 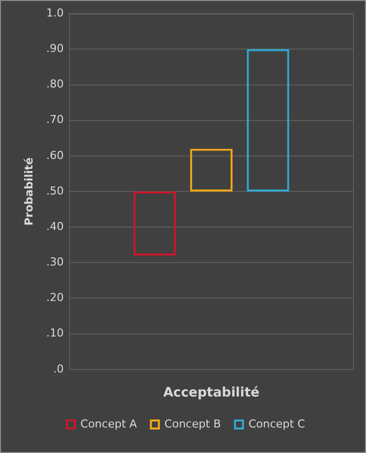 What do you see at coordinates (55, 49) in the screenshot?
I see `y-tick-label: .90` at bounding box center [55, 49].